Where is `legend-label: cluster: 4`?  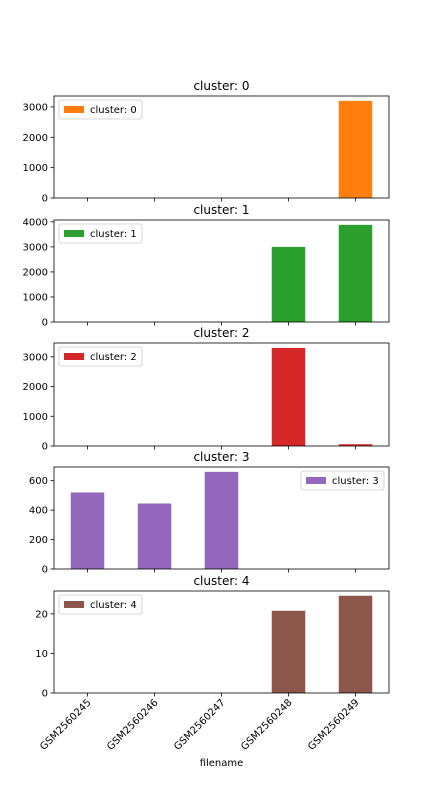 legend-label: cluster: 4 is located at coordinates (113, 605).